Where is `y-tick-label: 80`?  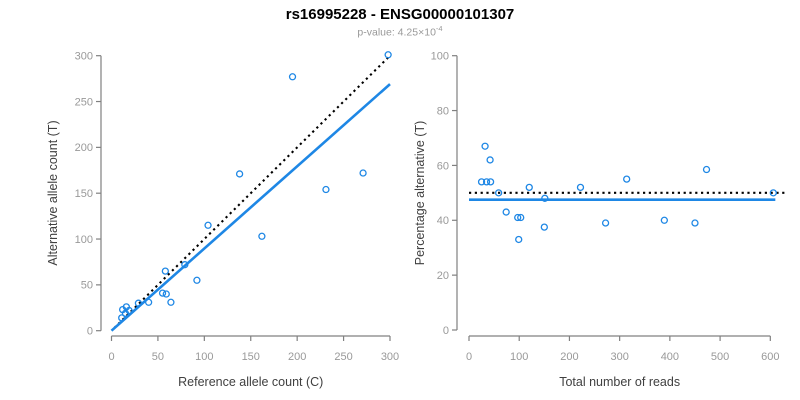 y-tick-label: 80 is located at coordinates (443, 111).